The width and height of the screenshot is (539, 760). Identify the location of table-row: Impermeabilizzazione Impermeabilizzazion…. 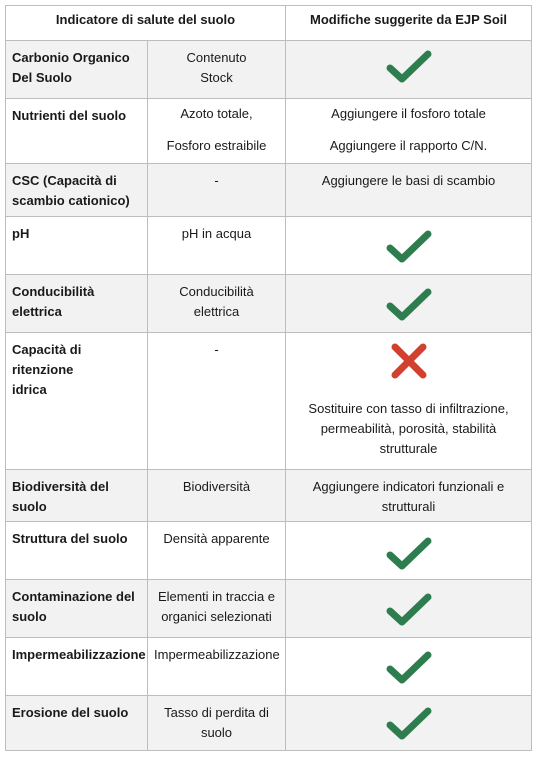
(268, 666).